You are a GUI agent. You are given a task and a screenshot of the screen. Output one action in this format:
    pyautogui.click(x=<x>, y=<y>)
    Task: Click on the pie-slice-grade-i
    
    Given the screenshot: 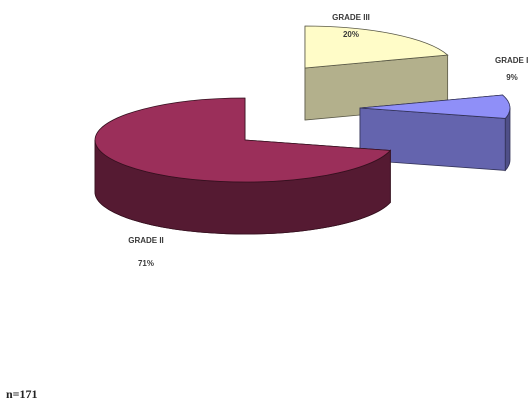 What is the action you would take?
    pyautogui.click(x=435, y=133)
    